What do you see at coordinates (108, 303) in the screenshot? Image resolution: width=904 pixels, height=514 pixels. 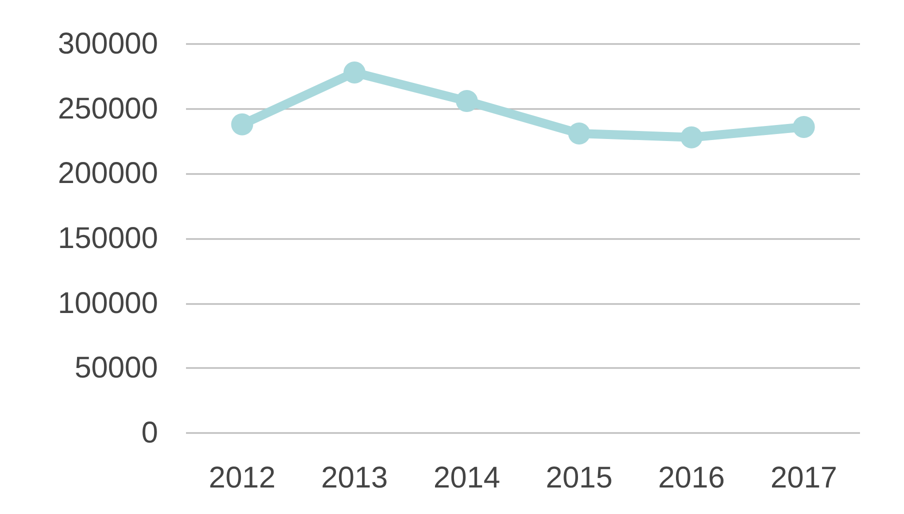 I see `y-tick-label: 100000` at bounding box center [108, 303].